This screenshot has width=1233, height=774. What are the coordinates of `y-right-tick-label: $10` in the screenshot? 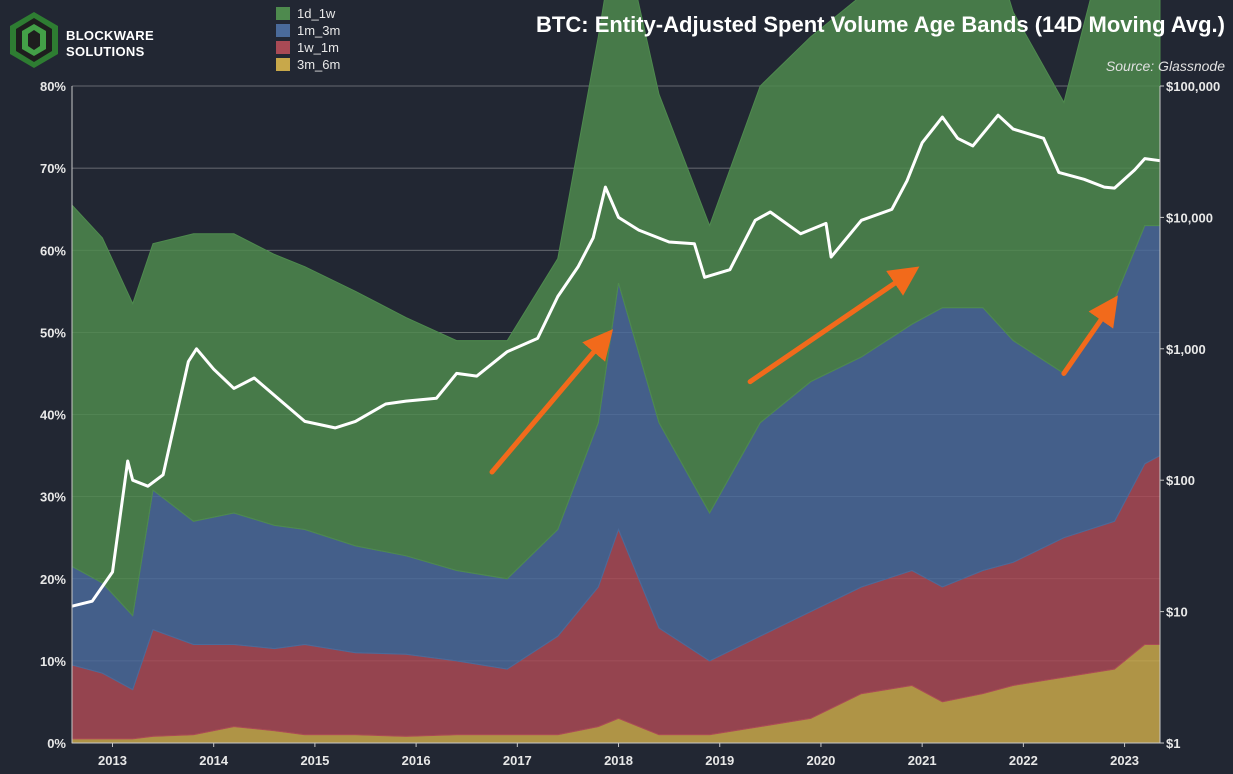 It's located at (1177, 612).